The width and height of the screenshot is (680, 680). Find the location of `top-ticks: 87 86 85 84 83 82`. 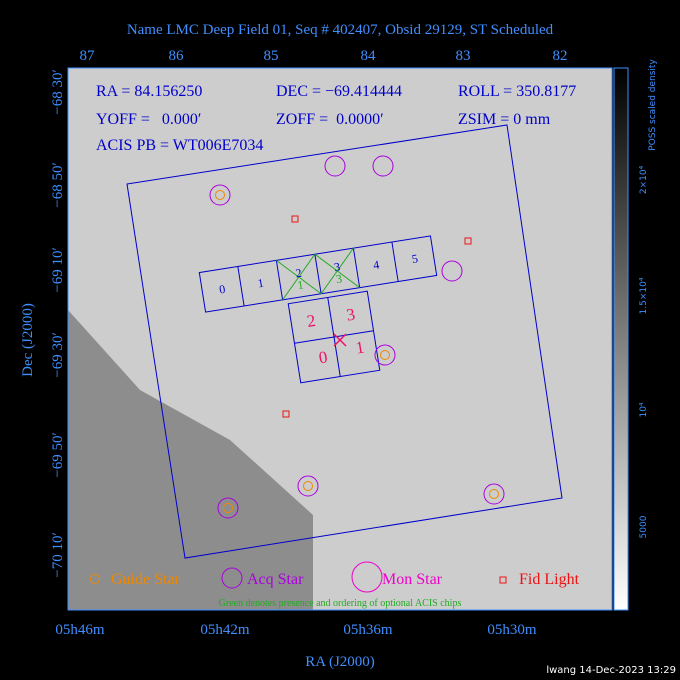

top-ticks: 87 86 85 84 83 82 is located at coordinates (324, 56).